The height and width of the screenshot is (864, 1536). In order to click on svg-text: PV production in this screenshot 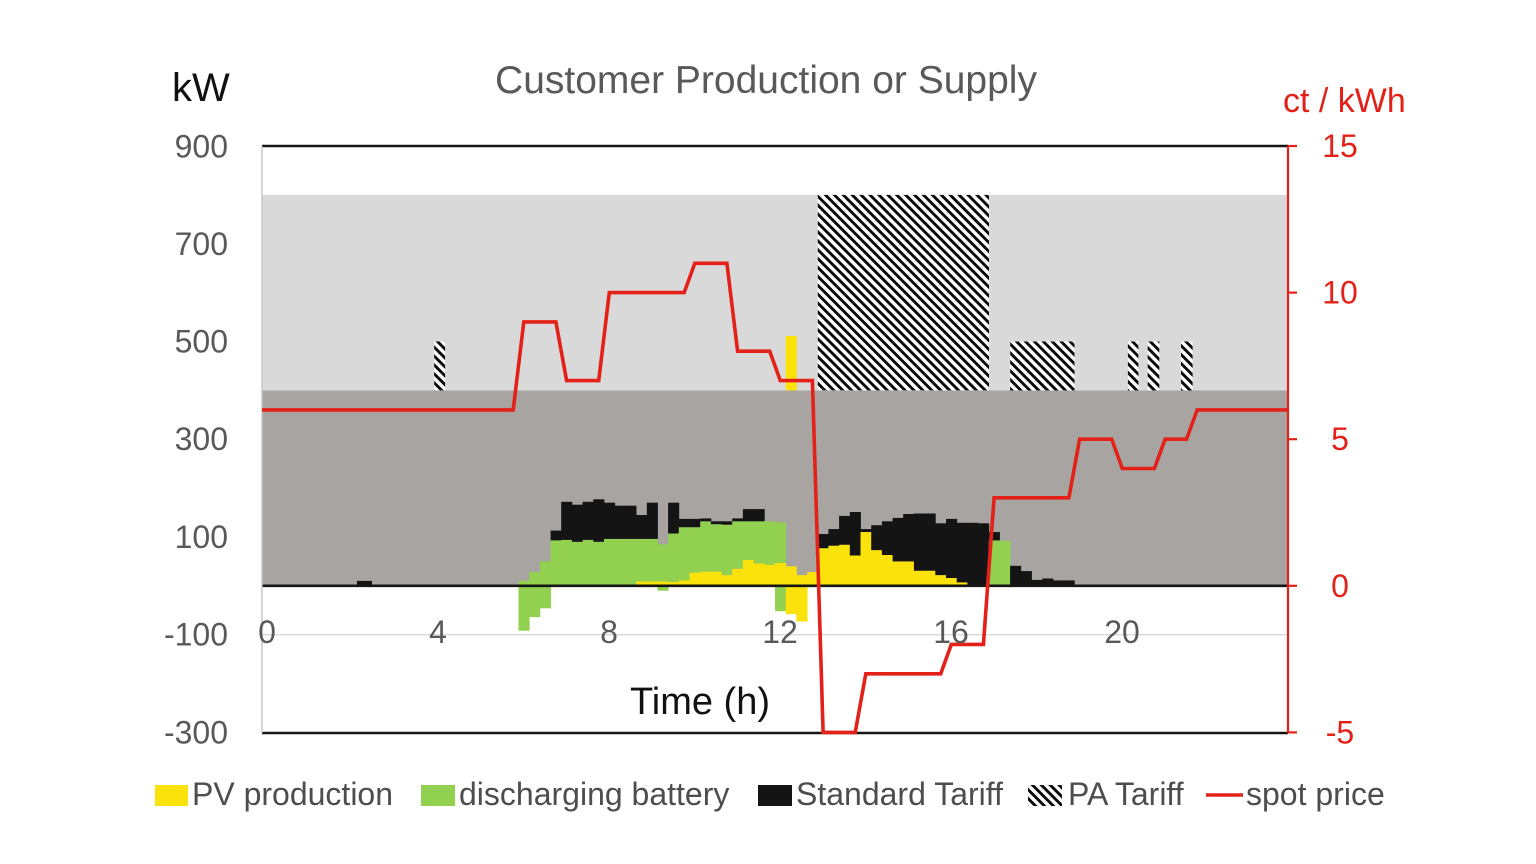, I will do `click(292, 794)`.